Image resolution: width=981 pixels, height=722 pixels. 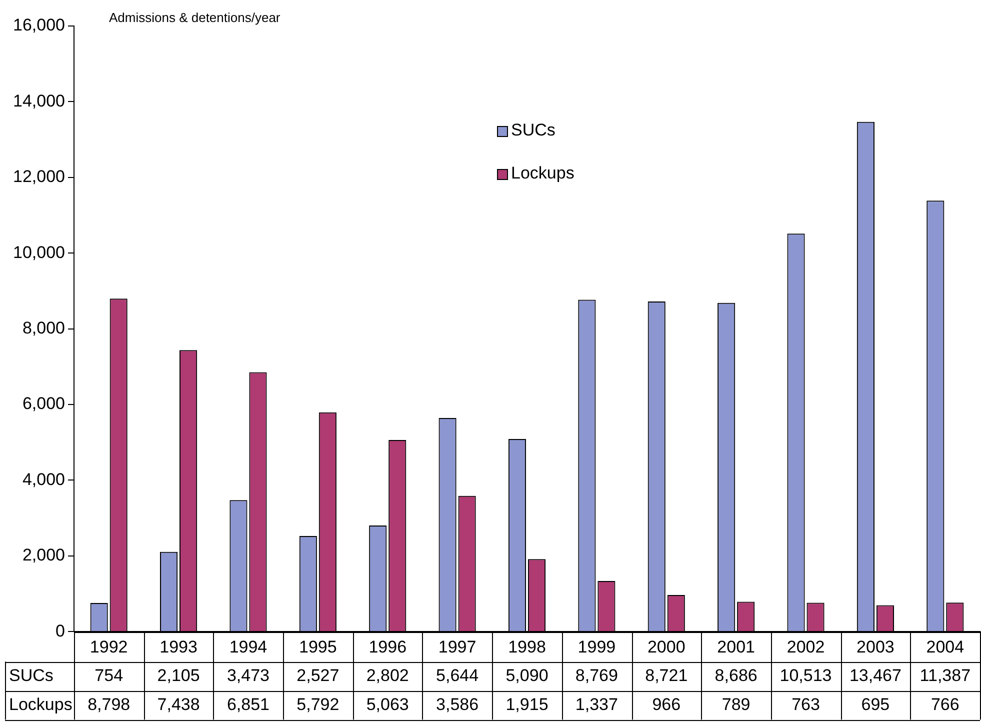 What do you see at coordinates (945, 646) in the screenshot?
I see `x-tick-label: 2004` at bounding box center [945, 646].